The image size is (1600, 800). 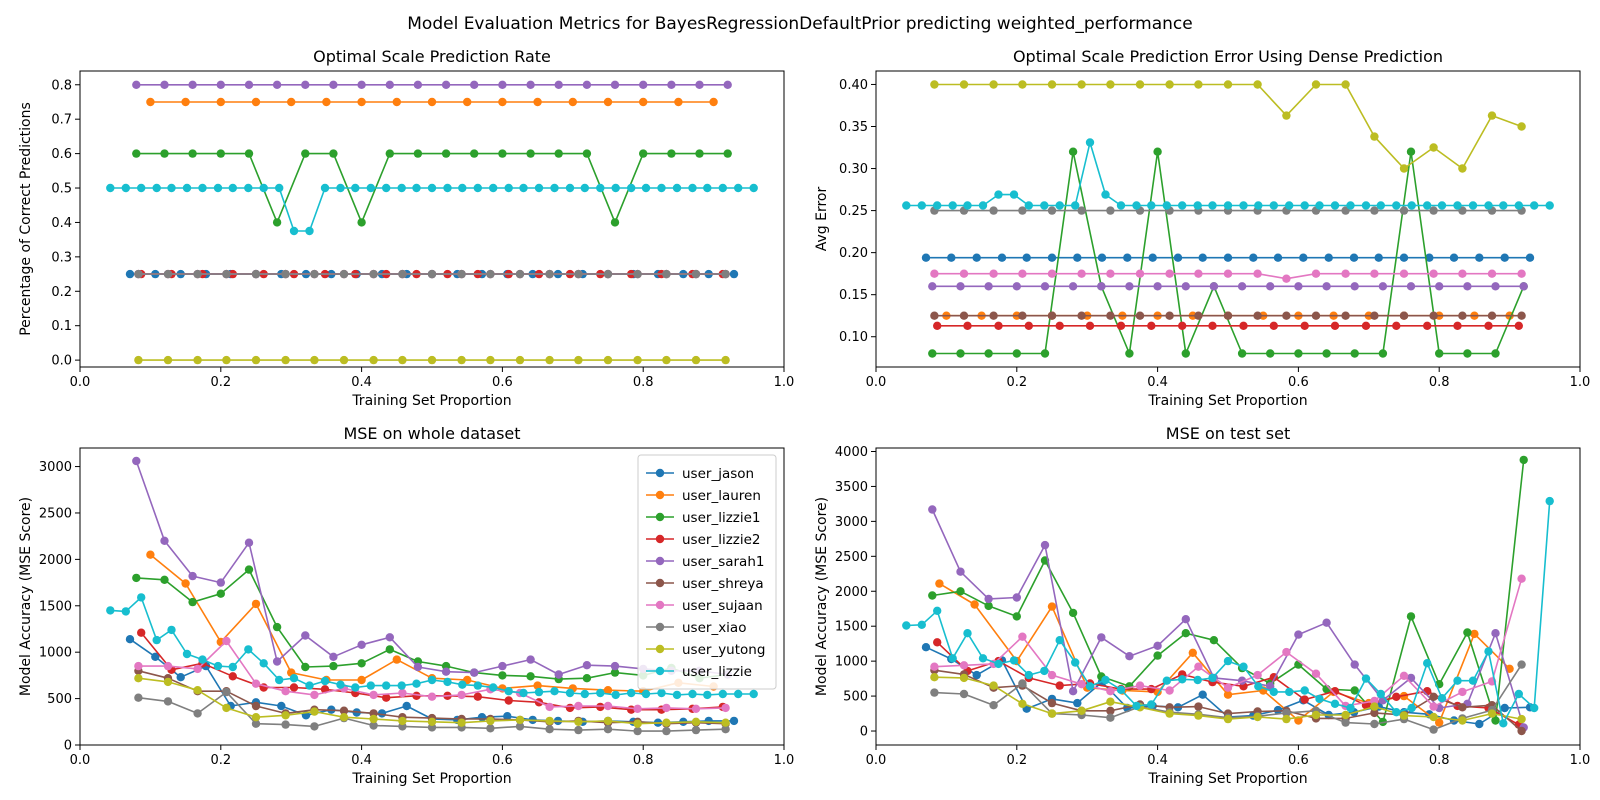 What do you see at coordinates (431, 779) in the screenshot?
I see `x-axis-label: Training Set Proportion` at bounding box center [431, 779].